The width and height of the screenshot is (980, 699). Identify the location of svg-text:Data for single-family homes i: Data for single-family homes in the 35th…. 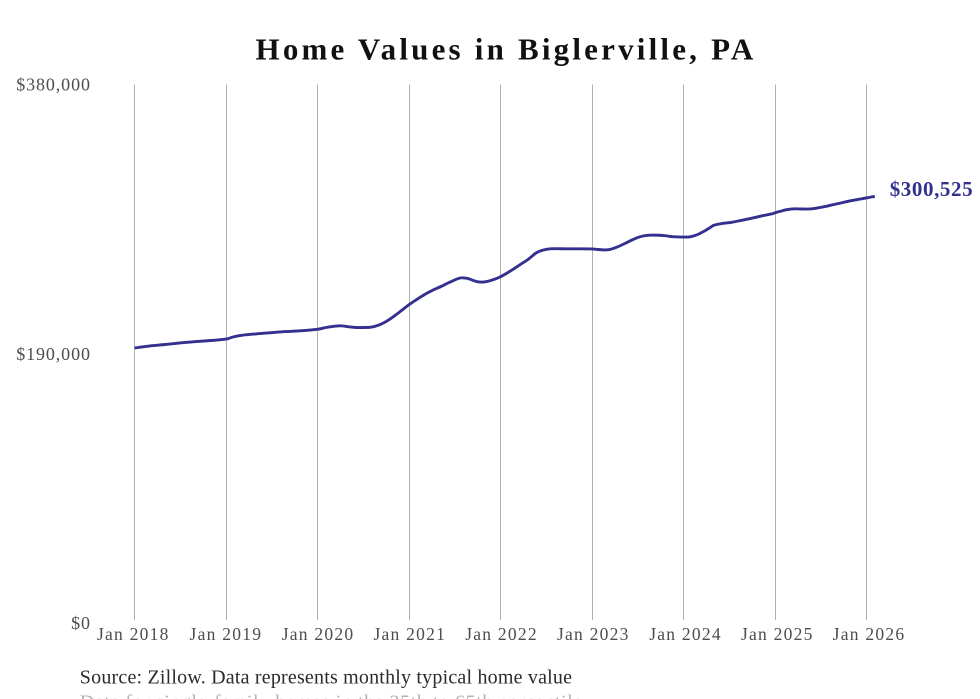
(331, 695).